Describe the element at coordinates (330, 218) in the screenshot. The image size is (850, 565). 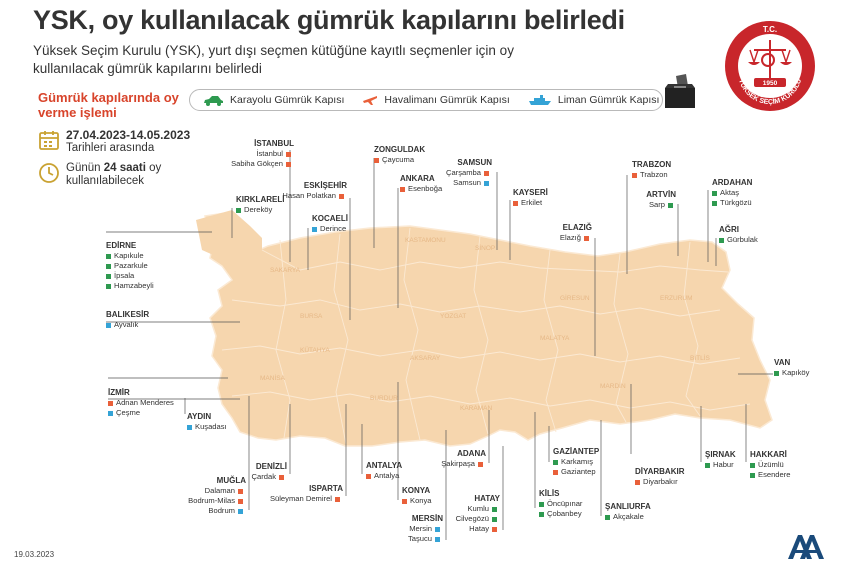
I see `province-name: KOCAELİ` at that location.